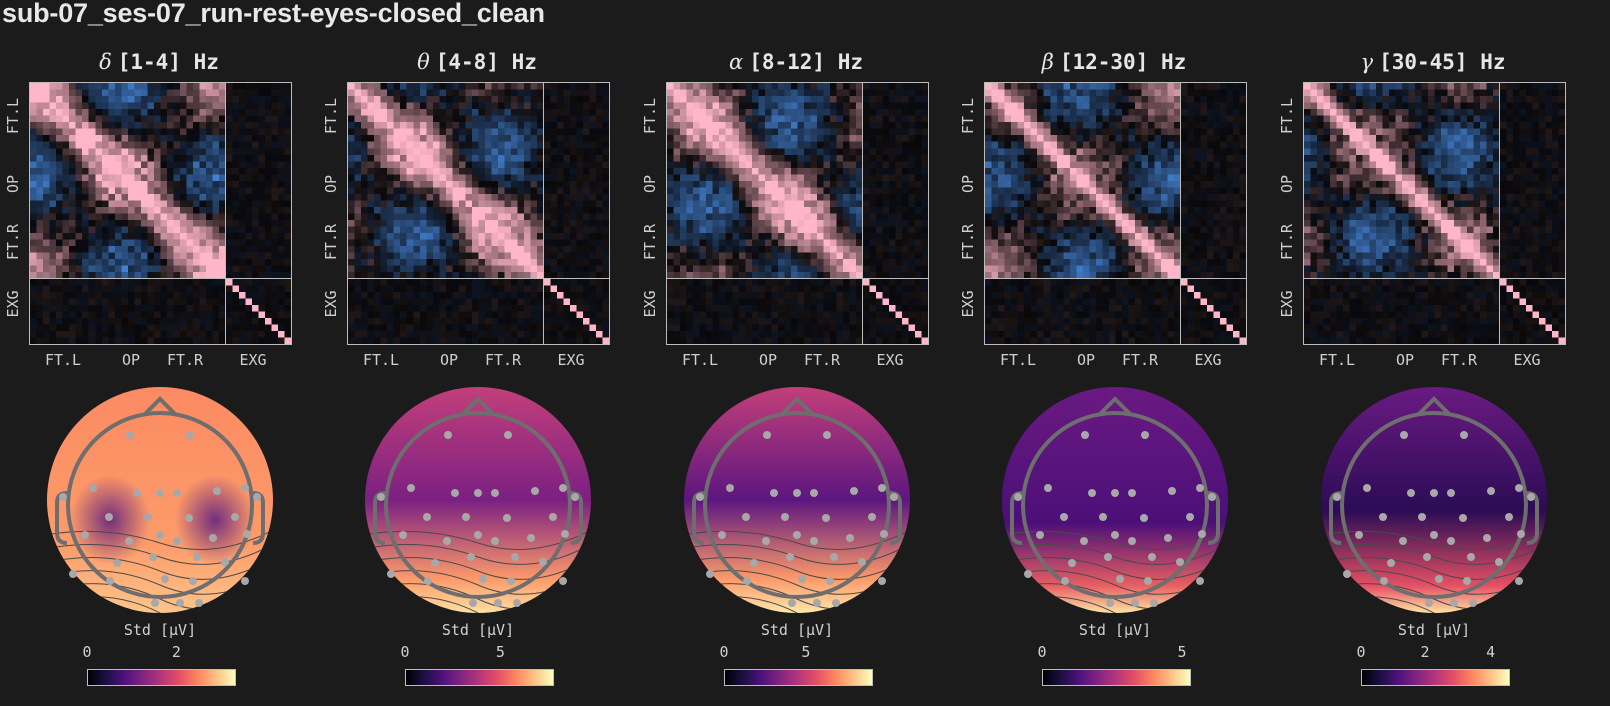 The width and height of the screenshot is (1610, 706). Describe the element at coordinates (1442, 62) in the screenshot. I see `band-range: [30-45] Hz` at that location.